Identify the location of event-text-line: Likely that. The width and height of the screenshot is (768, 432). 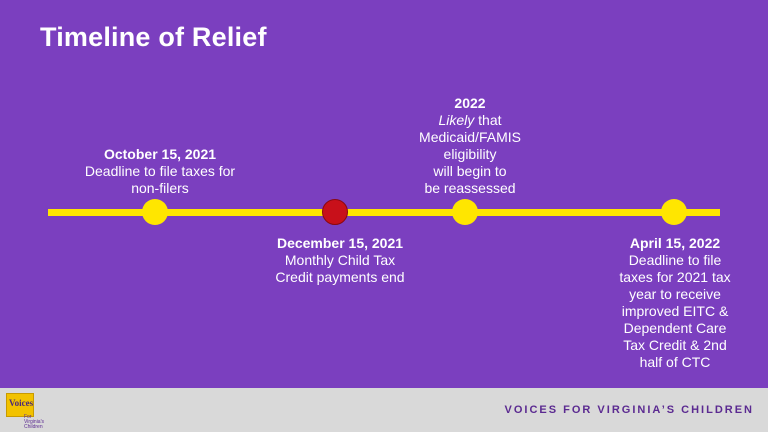
(470, 120).